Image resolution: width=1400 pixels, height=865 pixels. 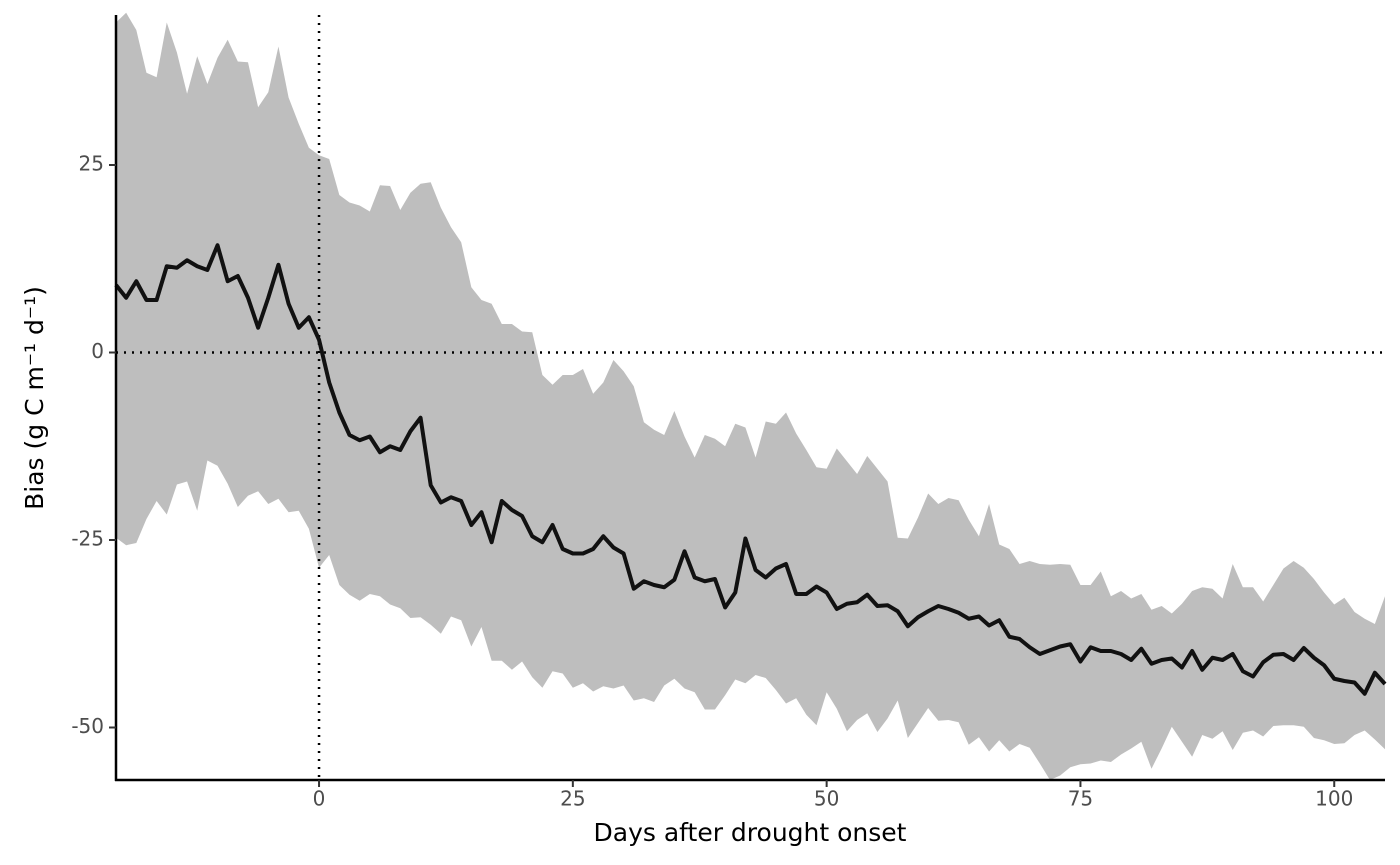 I want to click on x-tick-label: 25, so click(x=572, y=799).